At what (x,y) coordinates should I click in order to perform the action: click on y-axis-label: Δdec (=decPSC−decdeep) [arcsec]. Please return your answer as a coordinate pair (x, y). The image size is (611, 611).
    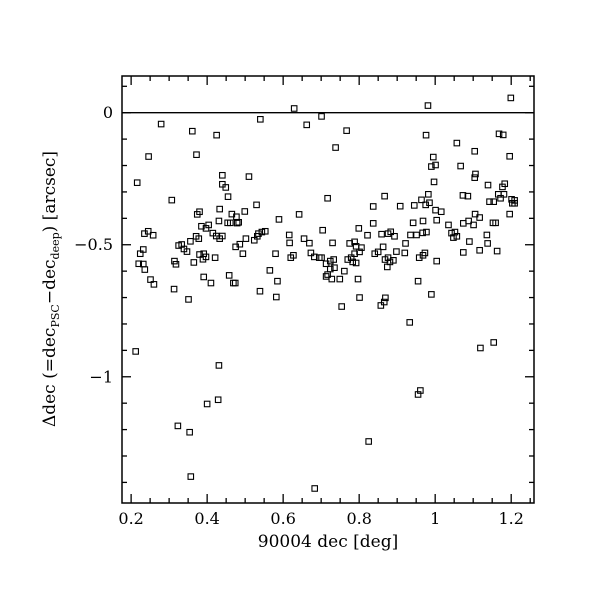
    Looking at the image, I should click on (51, 289).